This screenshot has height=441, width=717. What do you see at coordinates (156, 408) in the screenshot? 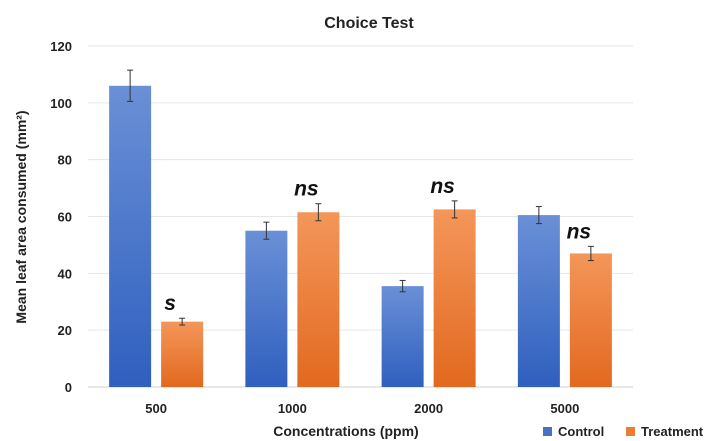
I see `x-tick-label: 500` at bounding box center [156, 408].